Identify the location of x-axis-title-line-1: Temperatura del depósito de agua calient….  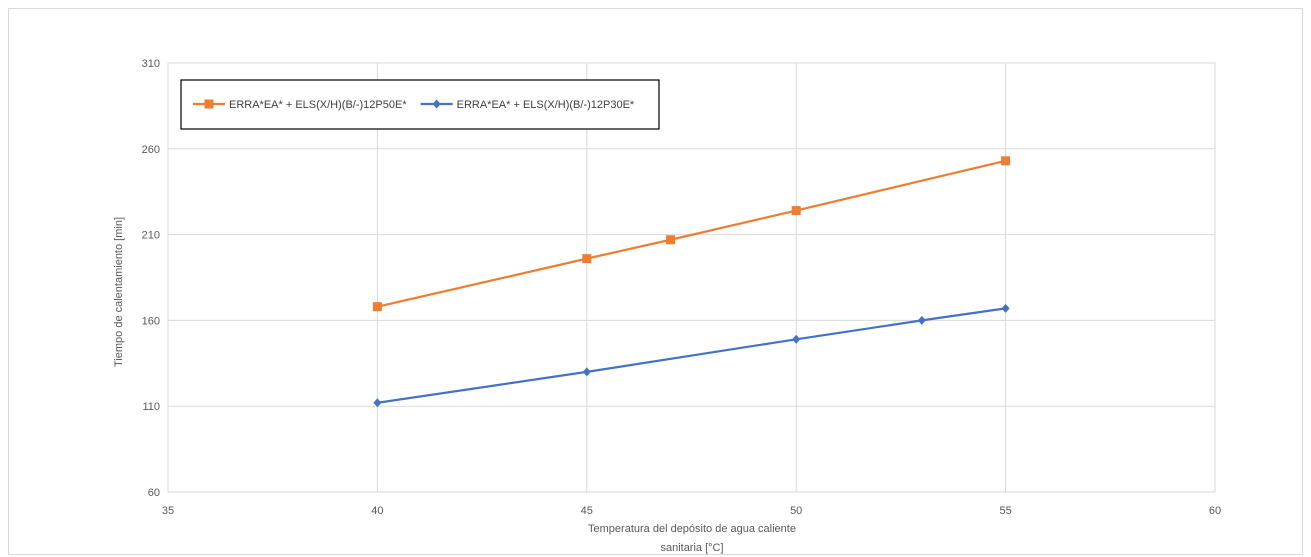
(692, 529).